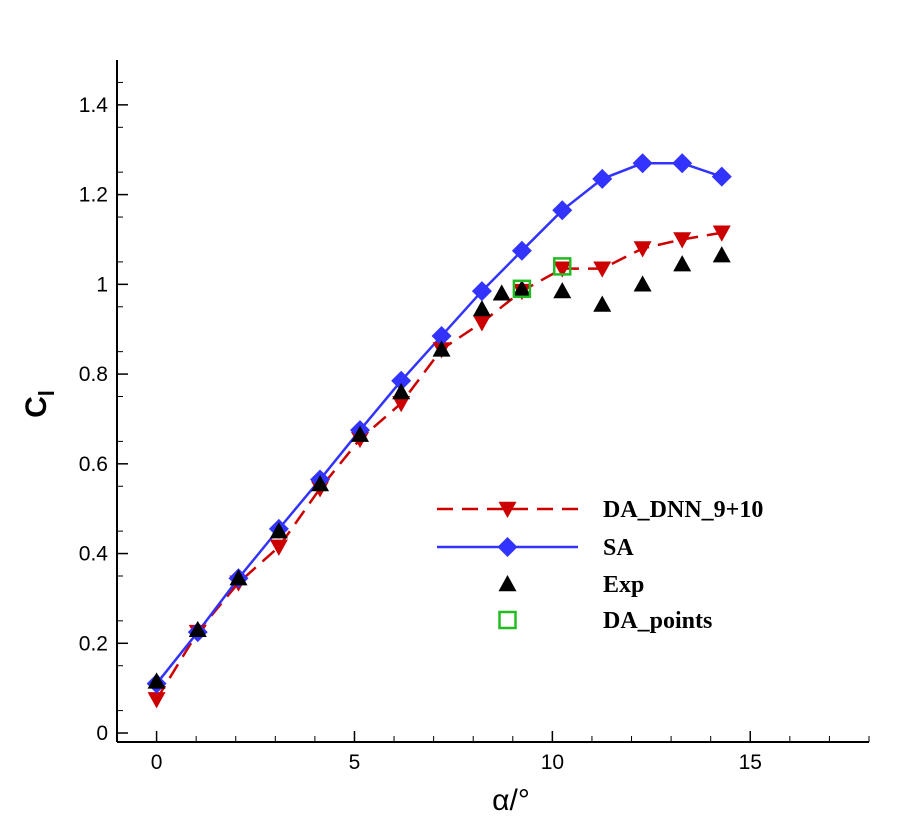 The height and width of the screenshot is (828, 924). What do you see at coordinates (542, 278) in the screenshot?
I see `markers-DA_points` at bounding box center [542, 278].